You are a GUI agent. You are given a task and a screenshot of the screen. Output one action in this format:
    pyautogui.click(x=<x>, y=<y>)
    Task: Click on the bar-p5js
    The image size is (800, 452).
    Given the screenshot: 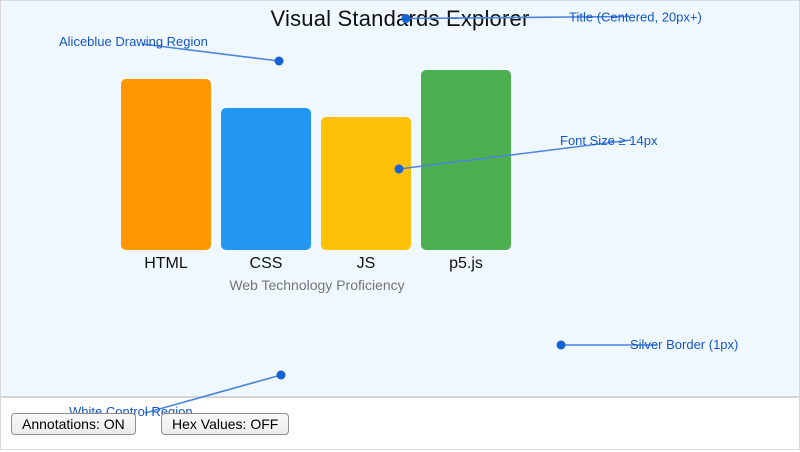 What is the action you would take?
    pyautogui.click(x=466, y=160)
    